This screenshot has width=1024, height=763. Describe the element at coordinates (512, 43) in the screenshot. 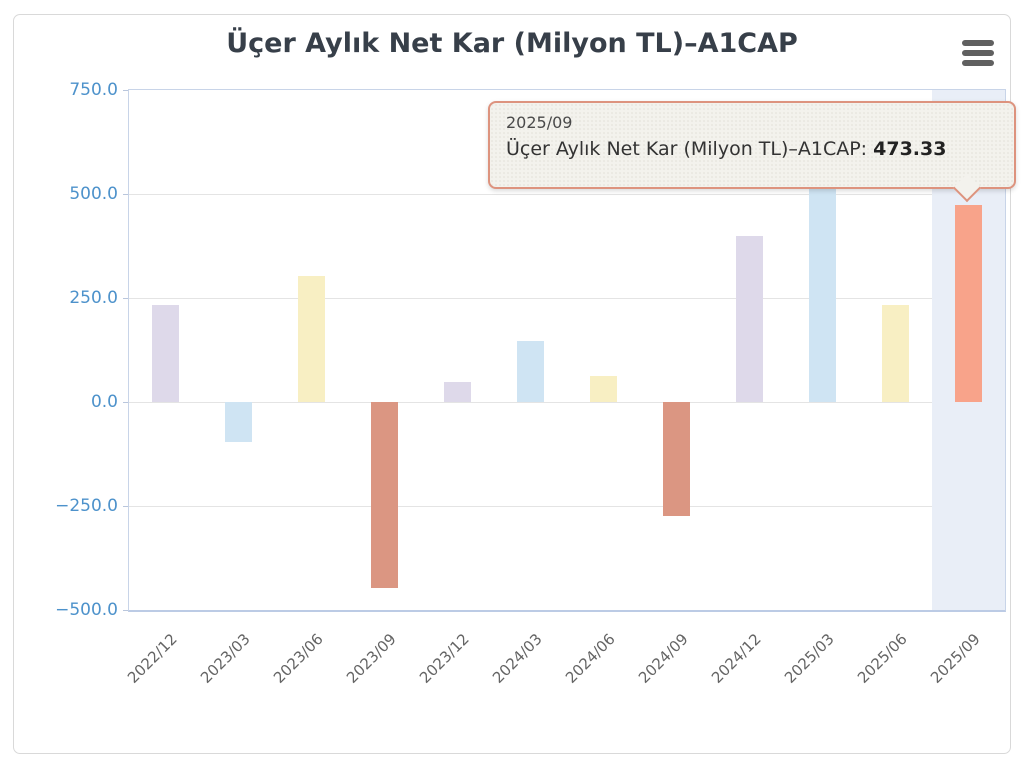

I see `chart-title: Üçer Aylık Net Kar (Milyon TL)–A1CAP` at that location.